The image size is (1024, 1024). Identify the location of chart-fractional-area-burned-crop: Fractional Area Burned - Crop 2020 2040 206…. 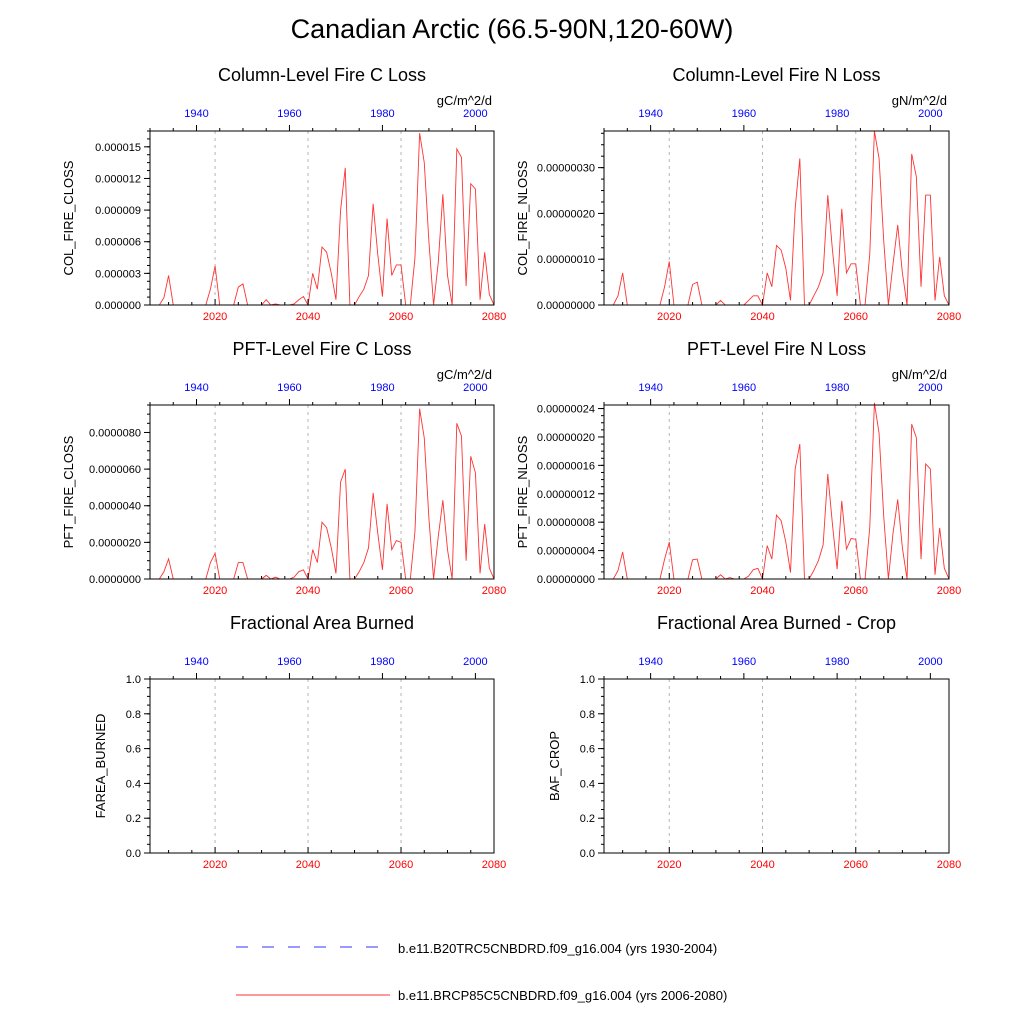
(754, 742).